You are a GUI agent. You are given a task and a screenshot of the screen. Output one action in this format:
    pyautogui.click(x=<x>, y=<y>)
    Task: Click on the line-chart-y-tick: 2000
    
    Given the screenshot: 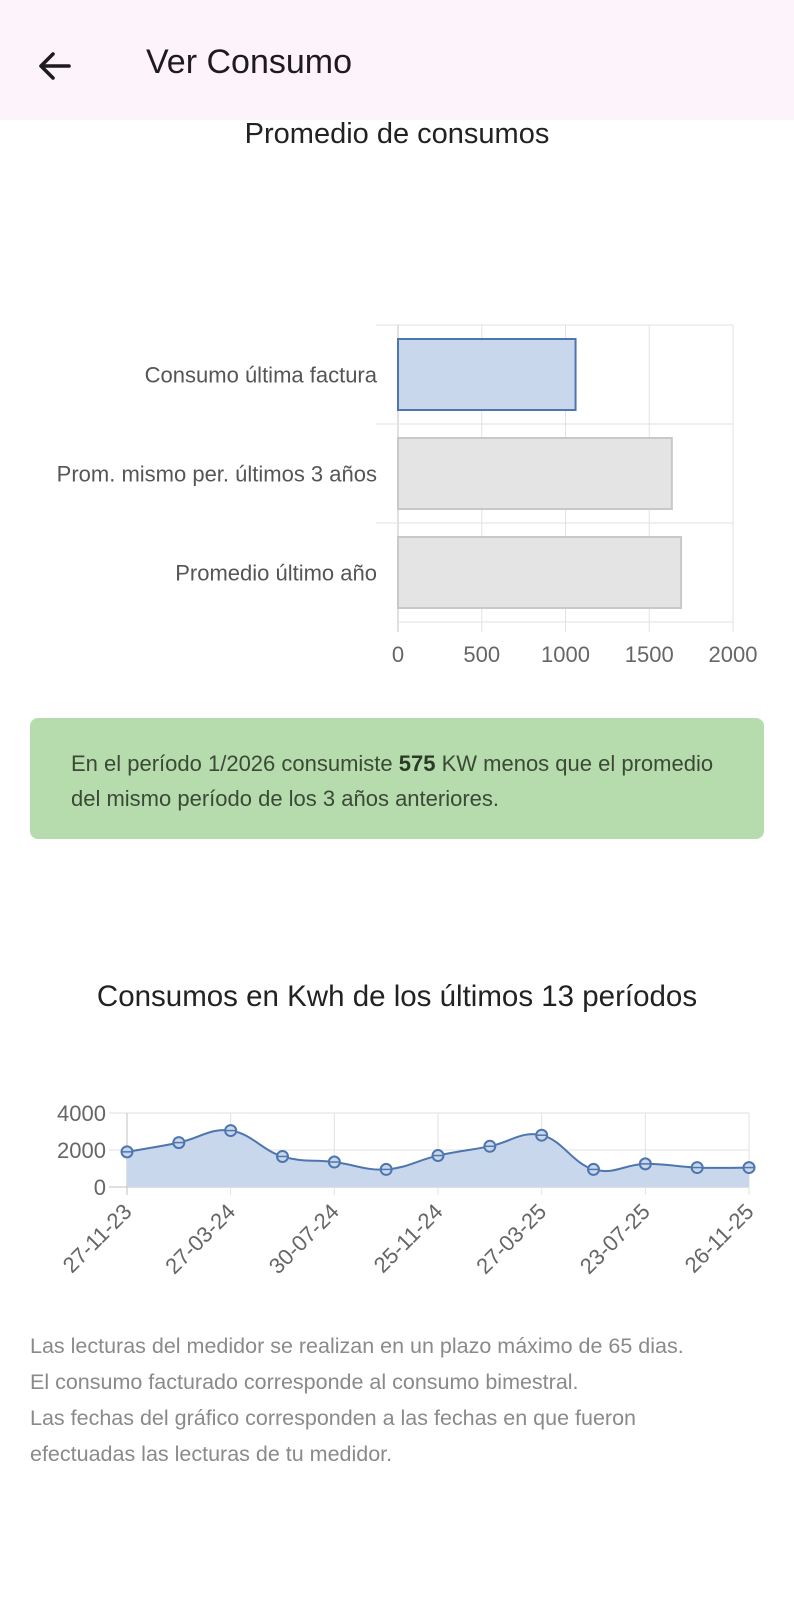 What is the action you would take?
    pyautogui.click(x=81, y=1150)
    